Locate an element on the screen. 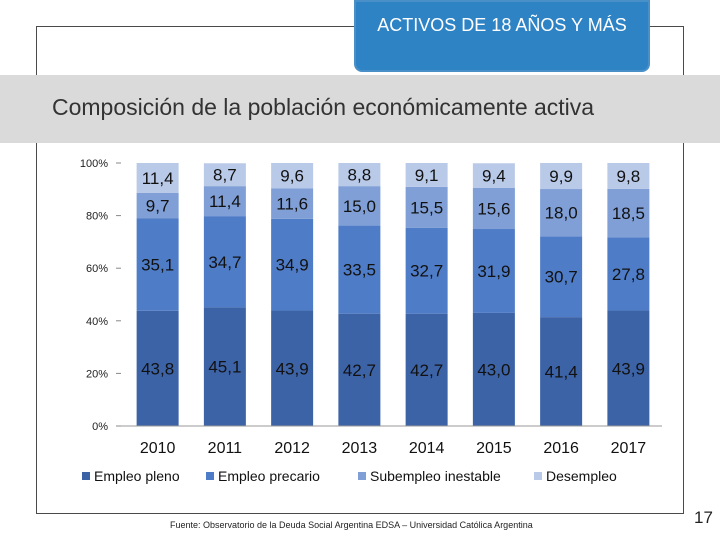 The height and width of the screenshot is (540, 720). data-label: 18,5 is located at coordinates (628, 213).